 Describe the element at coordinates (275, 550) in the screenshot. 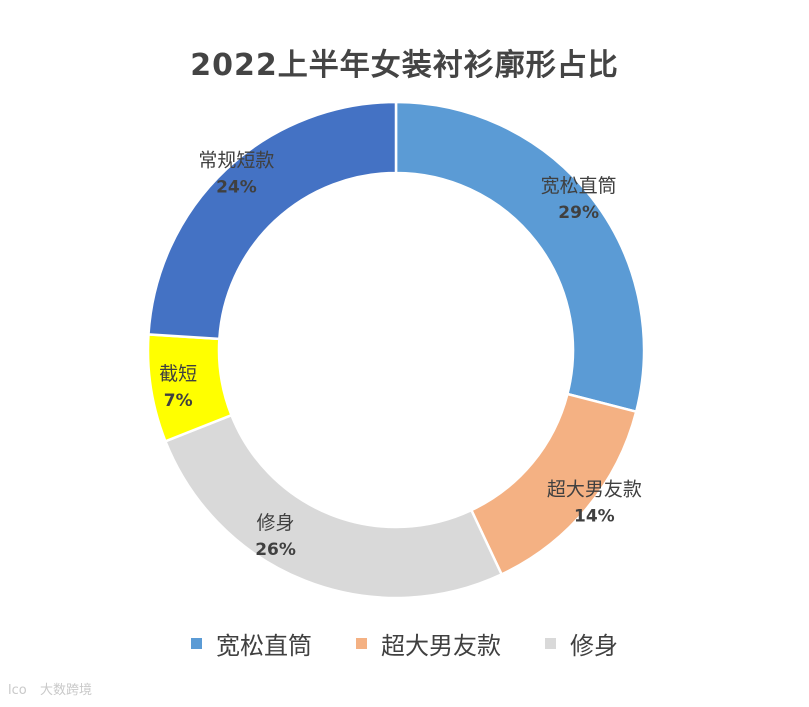

I see `slice-pct-slim: 26%` at that location.